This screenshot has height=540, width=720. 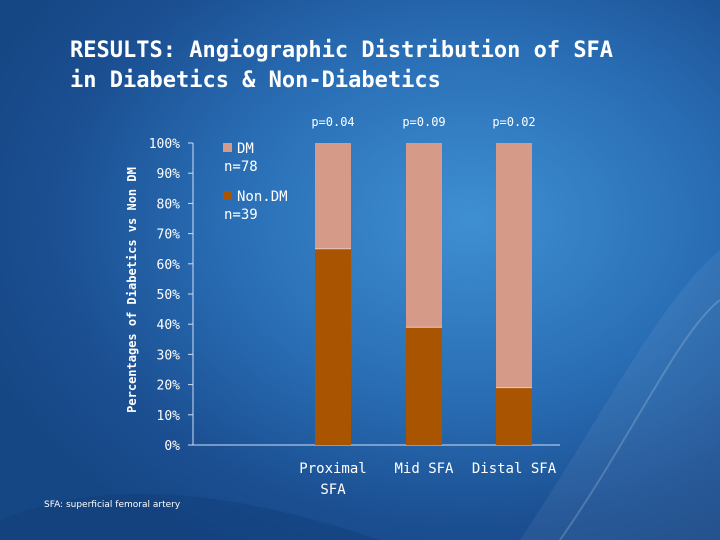 I want to click on x-category-label: Proximal, so click(x=332, y=469).